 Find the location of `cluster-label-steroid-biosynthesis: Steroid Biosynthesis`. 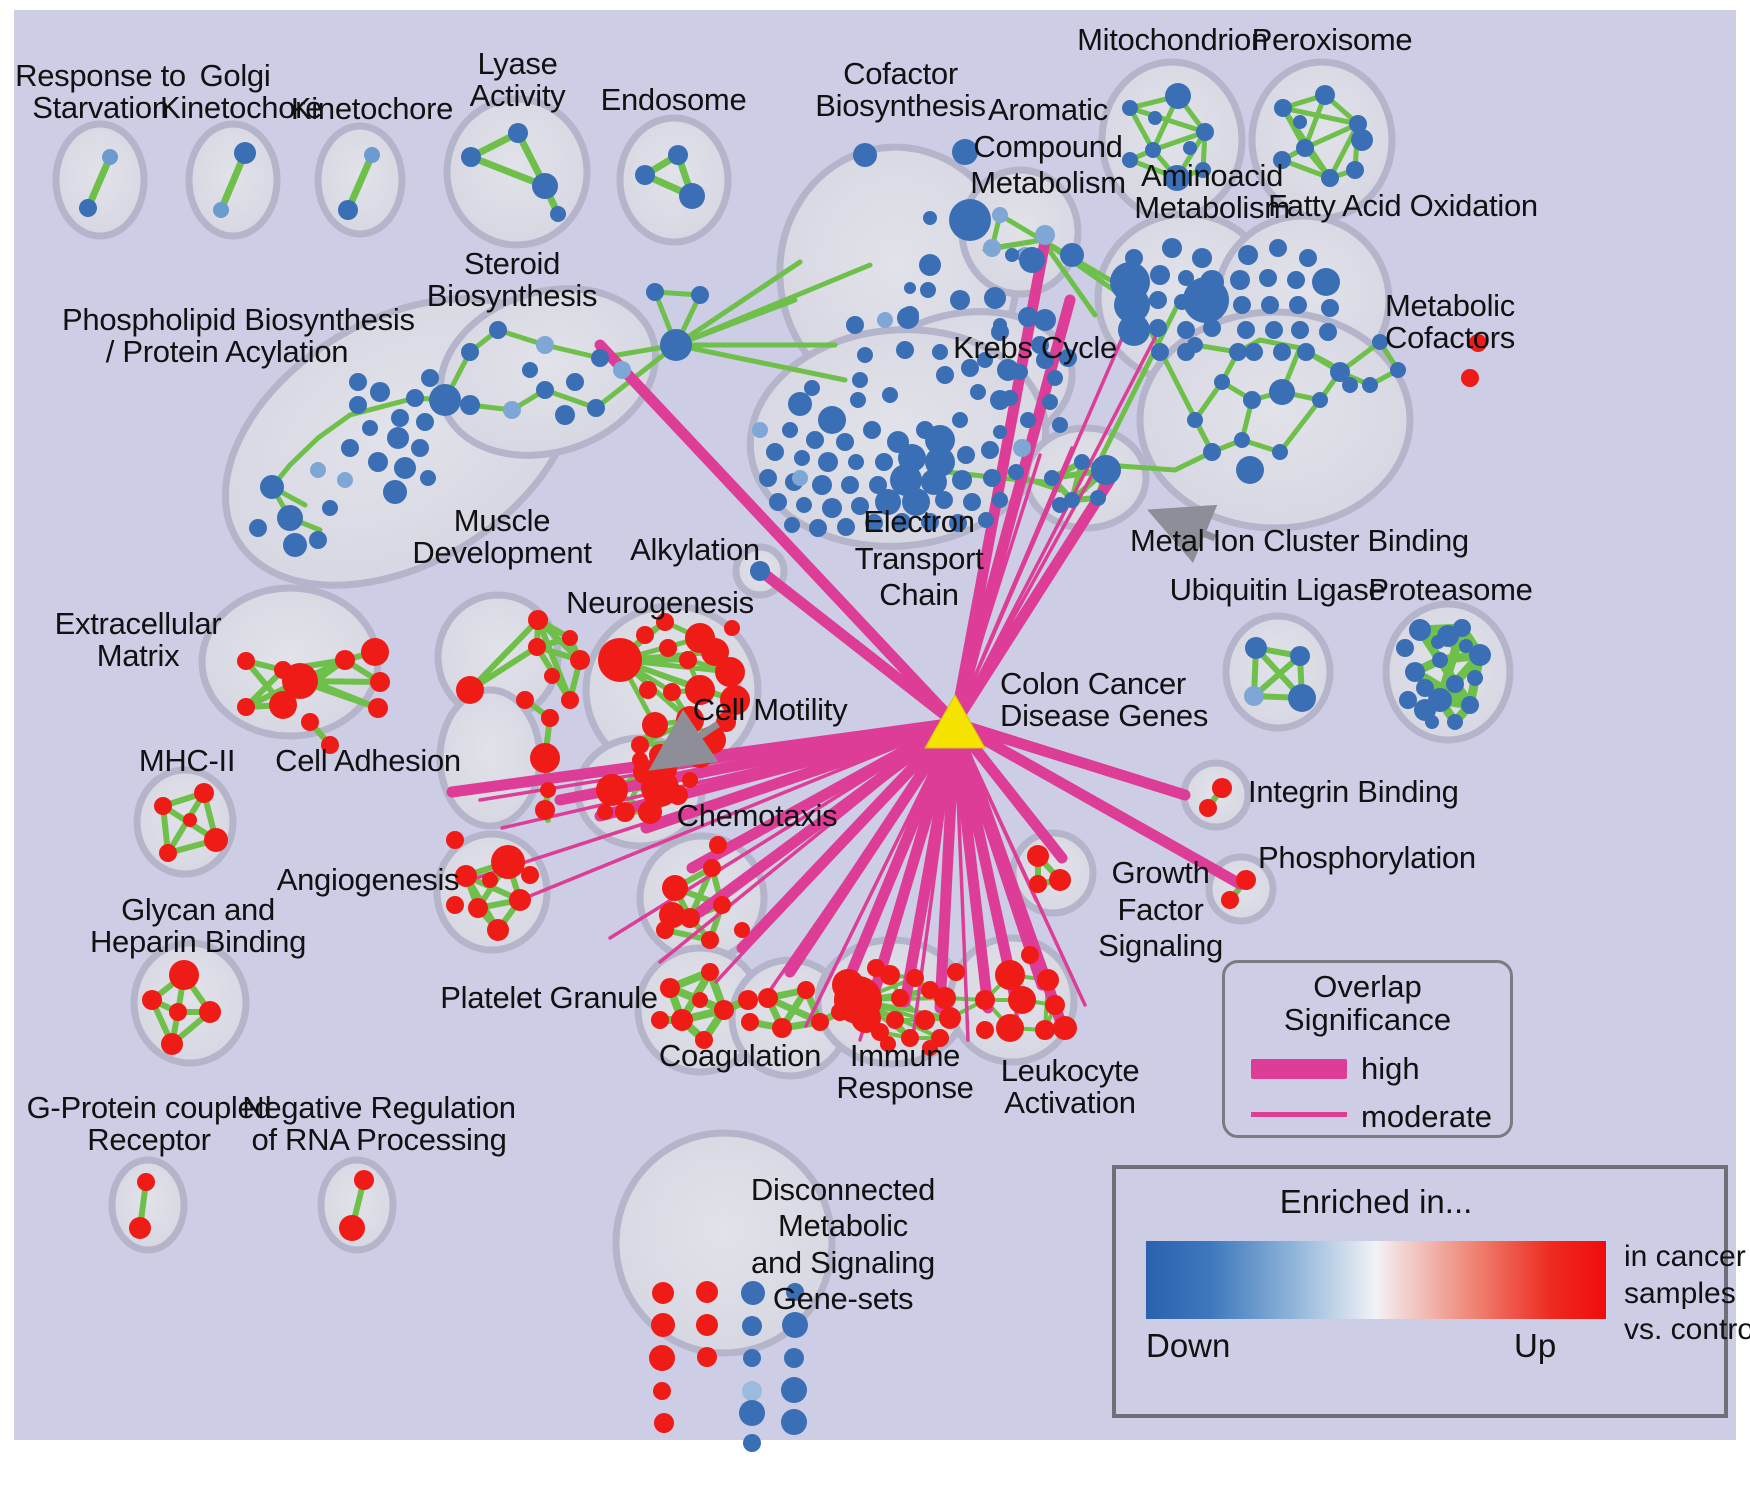

cluster-label-steroid-biosynthesis: Steroid Biosynthesis is located at coordinates (512, 280).